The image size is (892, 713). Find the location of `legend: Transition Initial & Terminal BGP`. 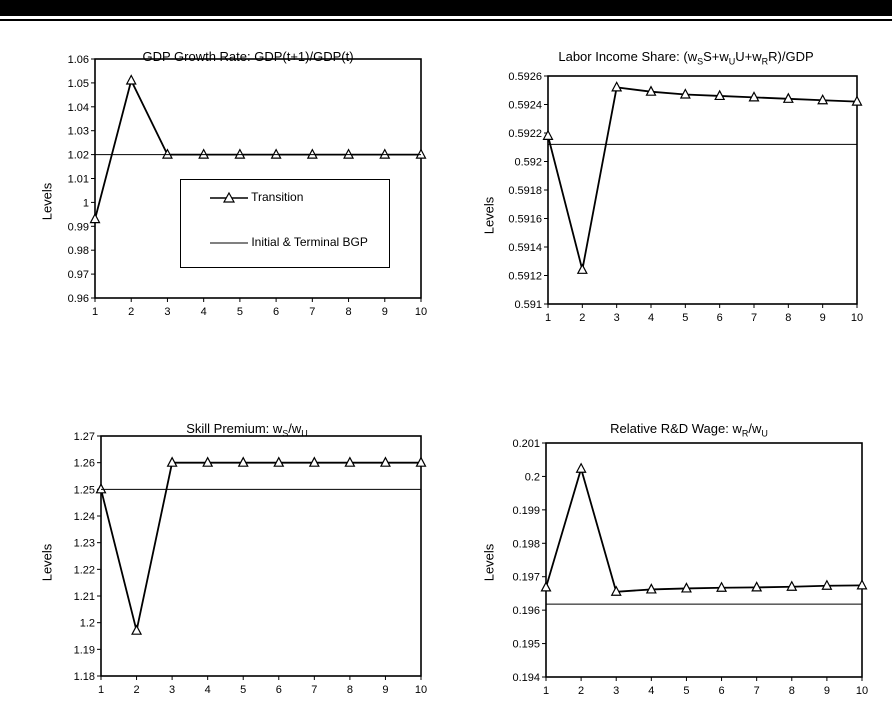

legend: Transition Initial & Terminal BGP is located at coordinates (285, 223).